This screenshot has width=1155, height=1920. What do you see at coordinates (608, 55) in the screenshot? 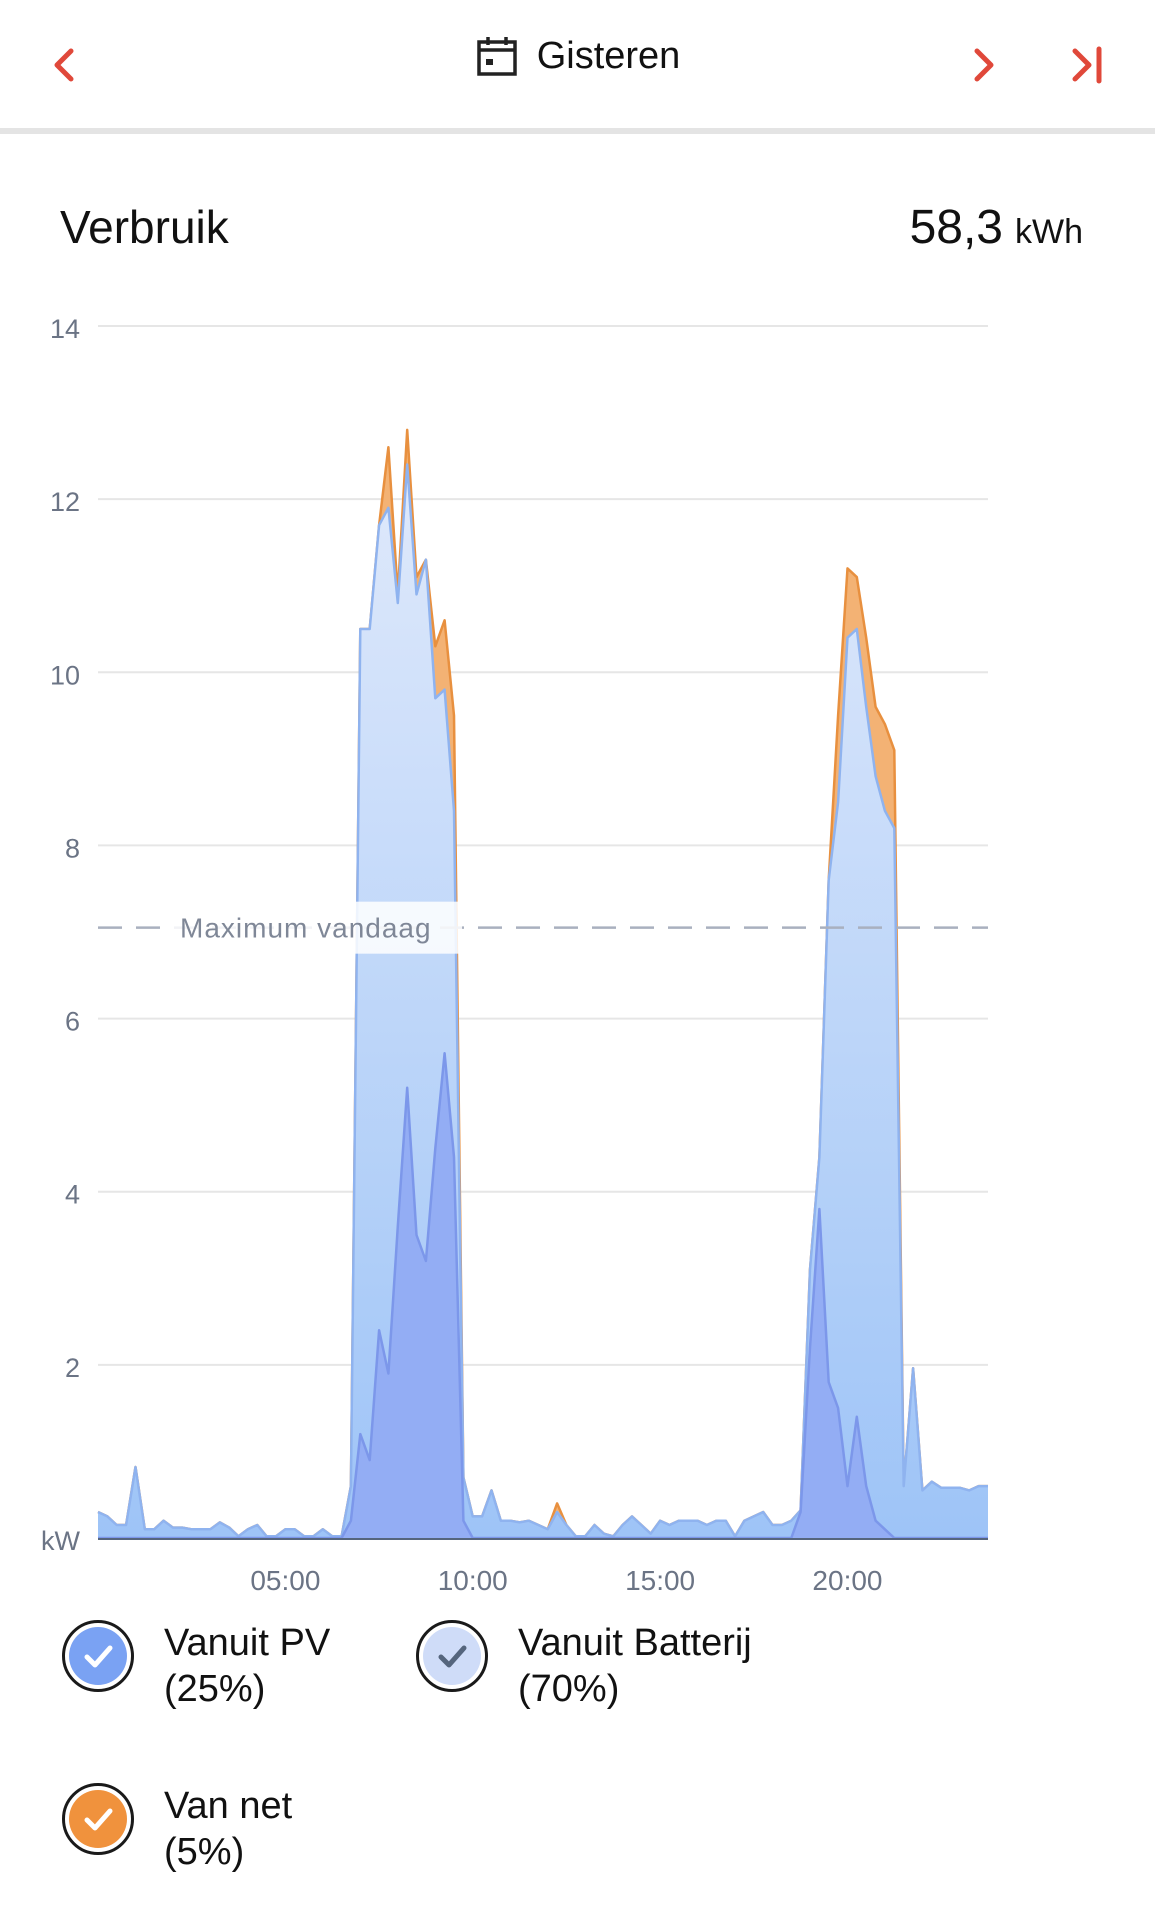
I see `date-title-text: Gisteren` at bounding box center [608, 55].